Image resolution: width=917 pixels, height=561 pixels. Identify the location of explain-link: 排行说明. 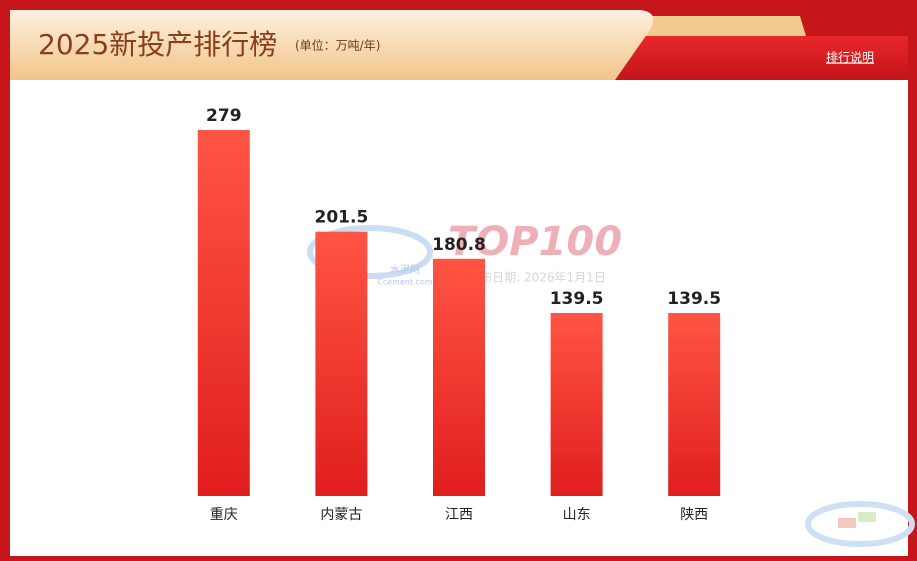
(850, 57).